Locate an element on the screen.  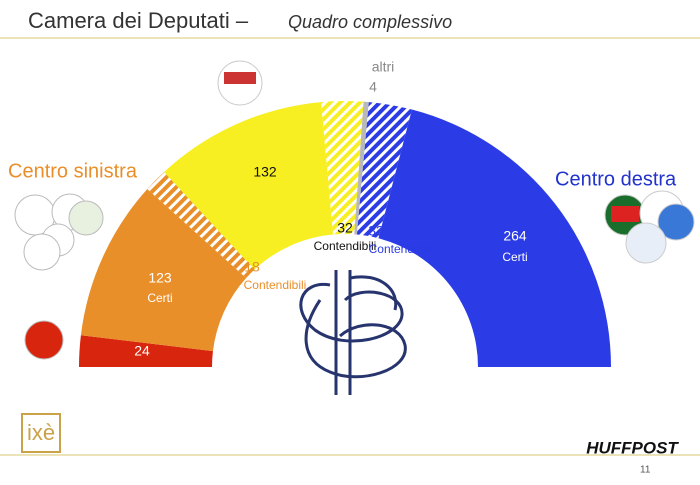
segment-value: 24 is located at coordinates (142, 351).